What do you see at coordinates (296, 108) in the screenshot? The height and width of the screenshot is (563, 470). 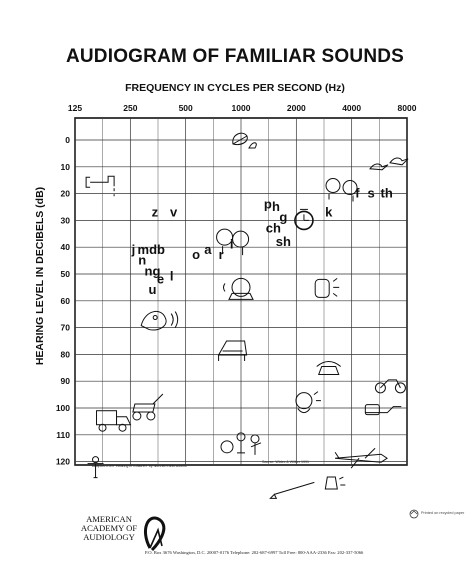 I see `x-tick-label: 2000` at bounding box center [296, 108].